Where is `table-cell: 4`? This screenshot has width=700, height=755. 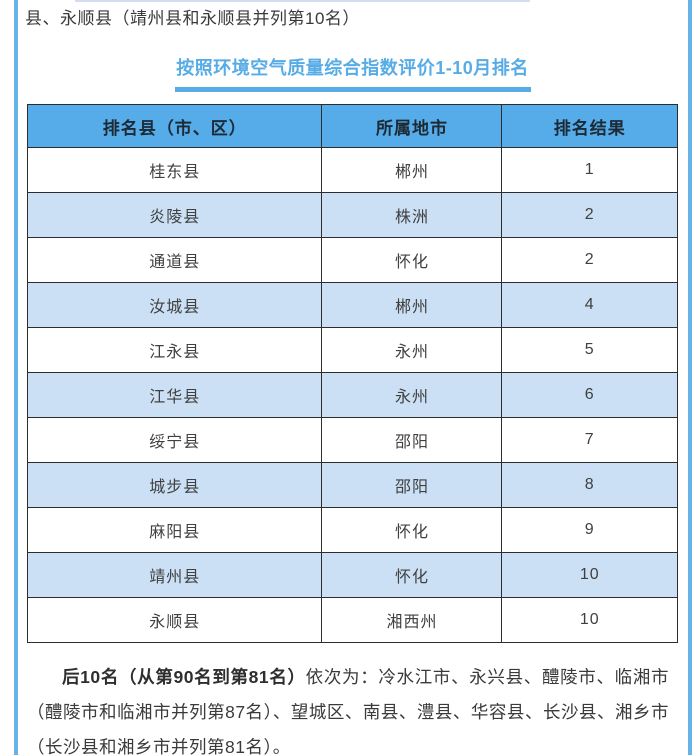
table-cell: 4 is located at coordinates (589, 305).